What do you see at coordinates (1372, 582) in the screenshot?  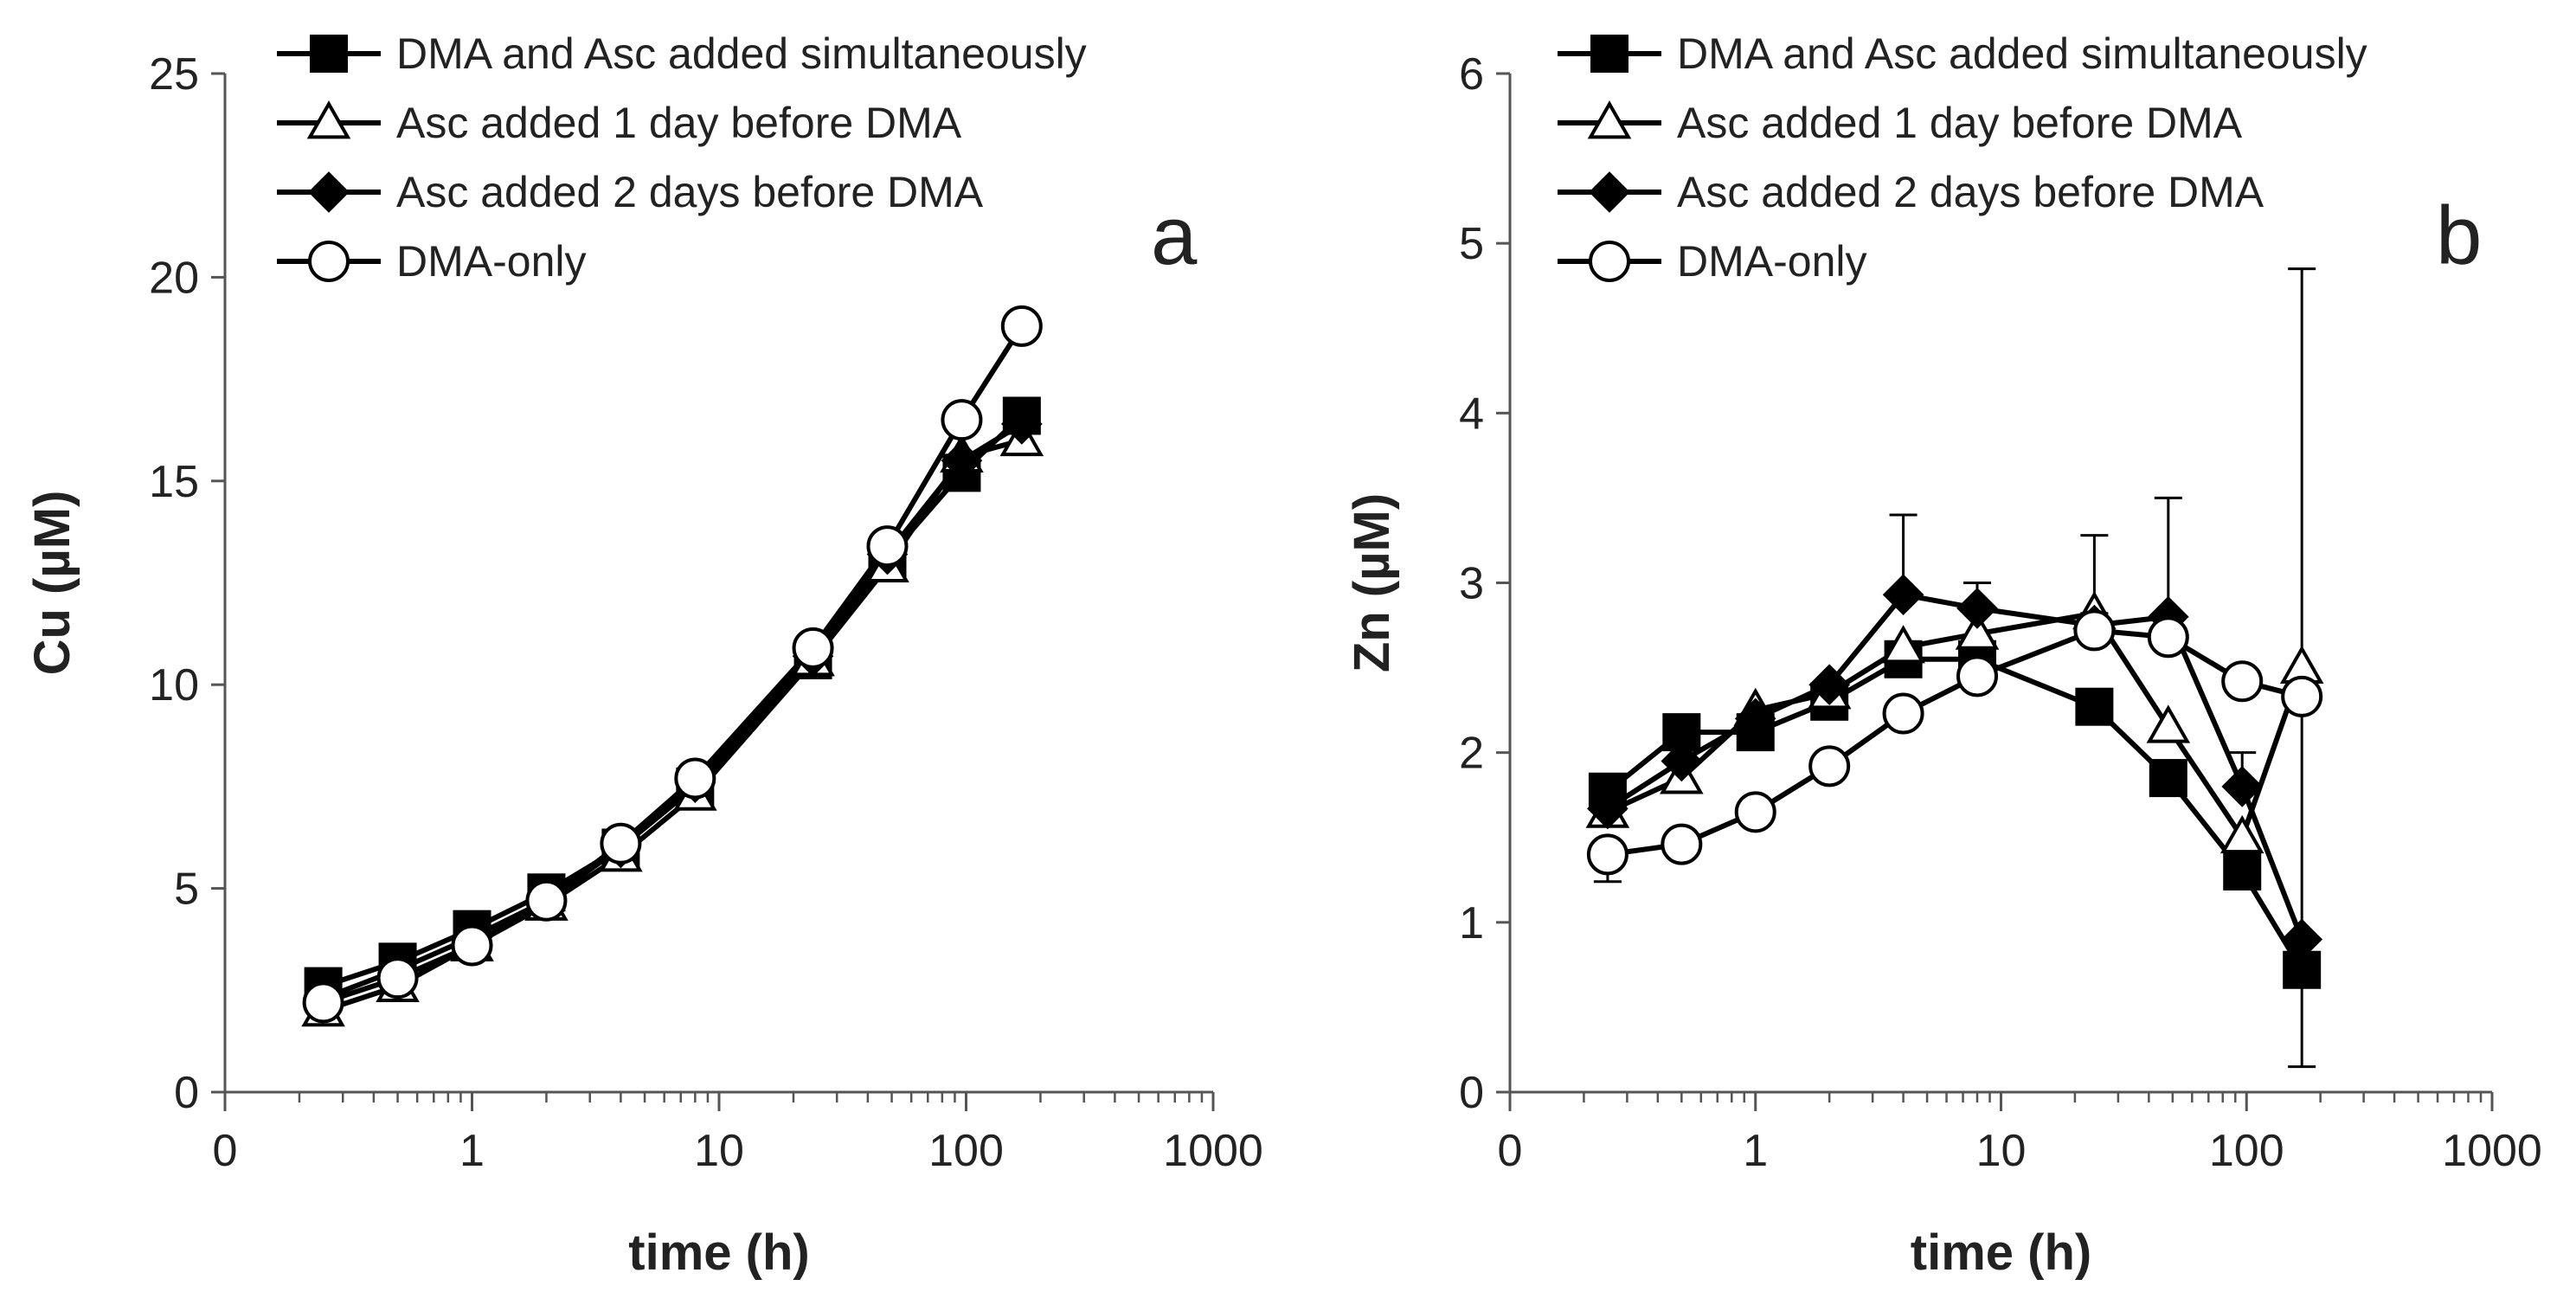 I see `y-axis-title: Zn (µM)` at bounding box center [1372, 582].